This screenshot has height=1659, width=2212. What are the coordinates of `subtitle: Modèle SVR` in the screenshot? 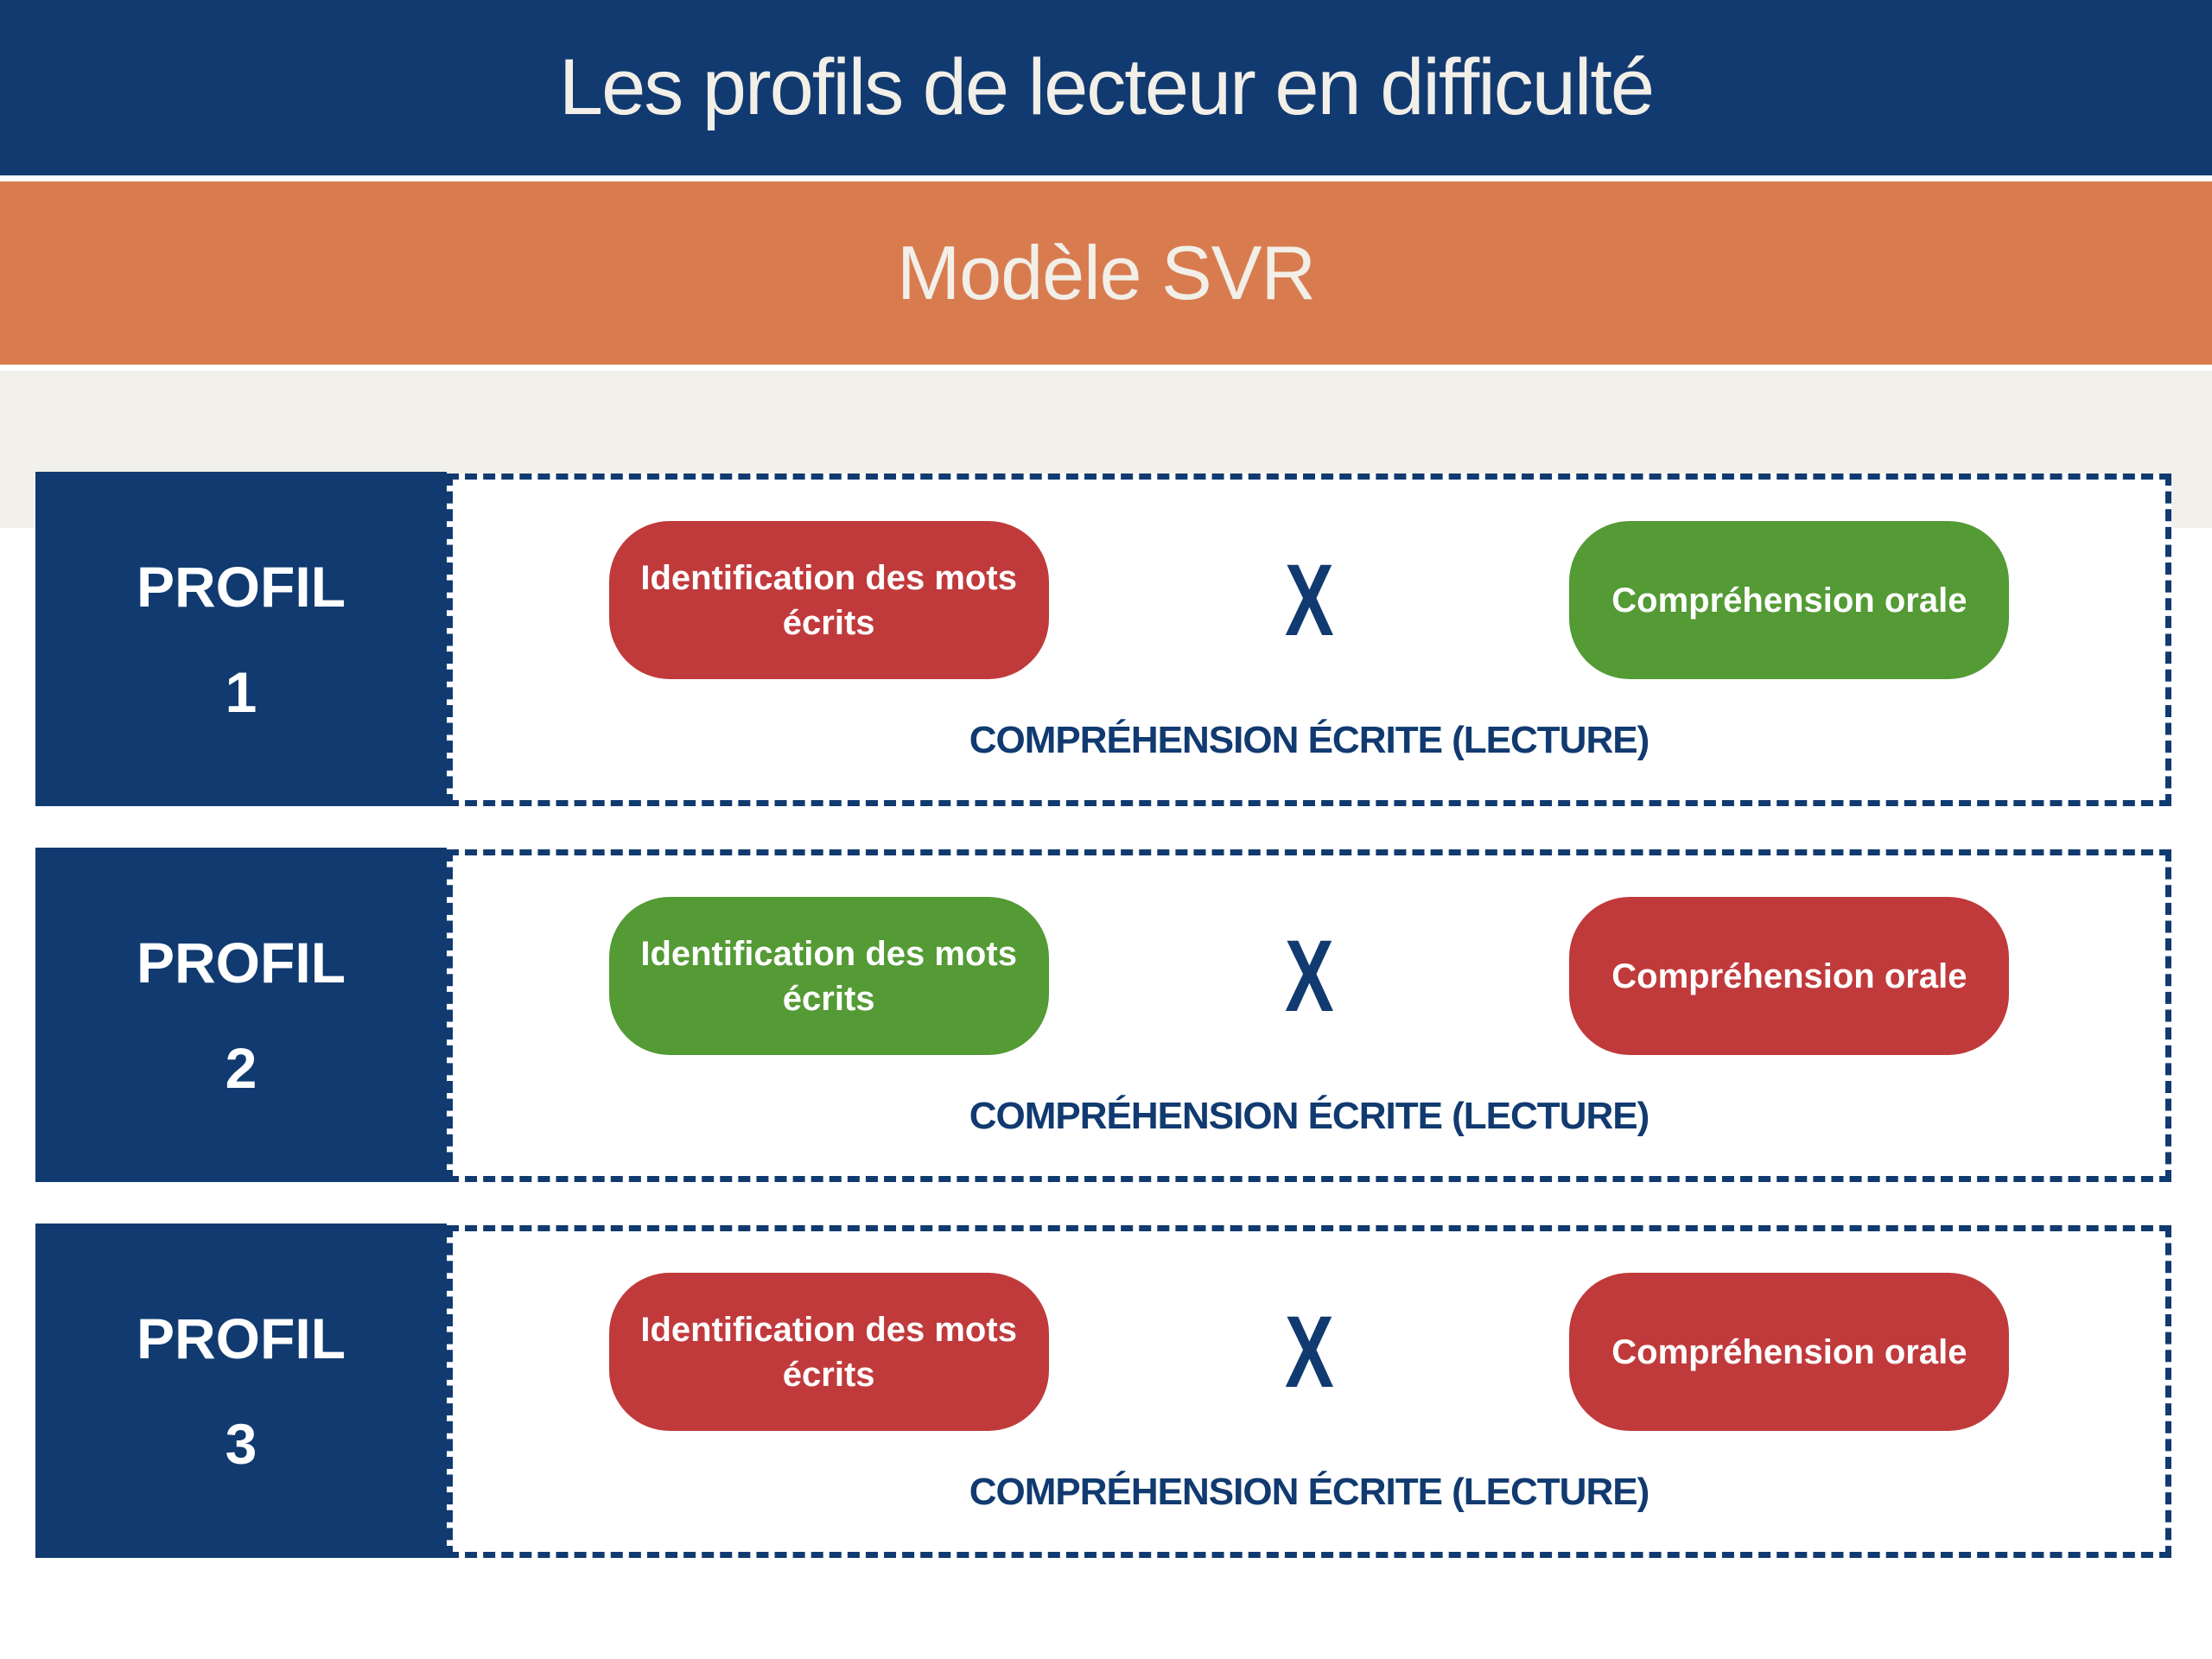 It's located at (1106, 272).